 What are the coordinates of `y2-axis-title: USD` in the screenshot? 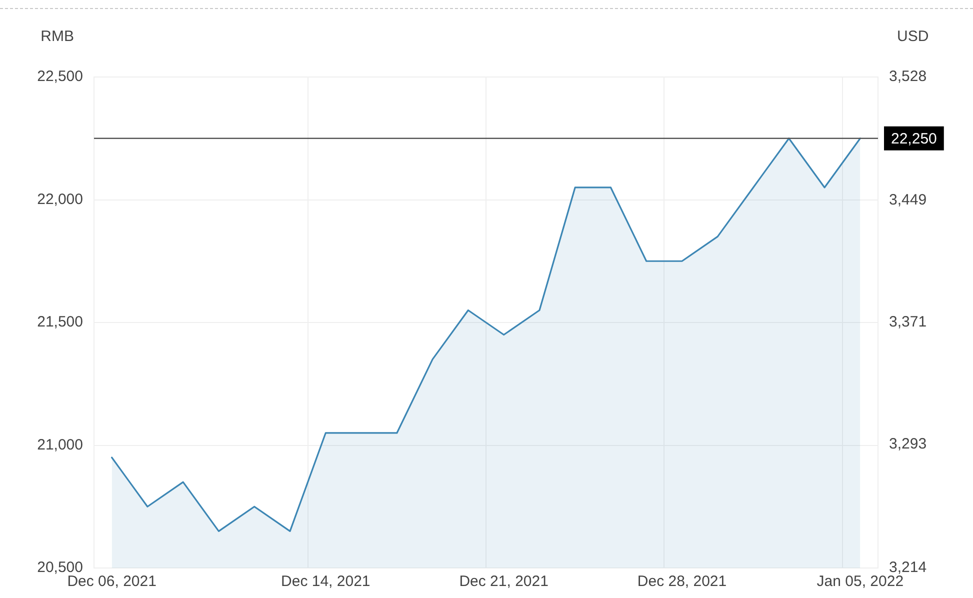 It's located at (913, 37).